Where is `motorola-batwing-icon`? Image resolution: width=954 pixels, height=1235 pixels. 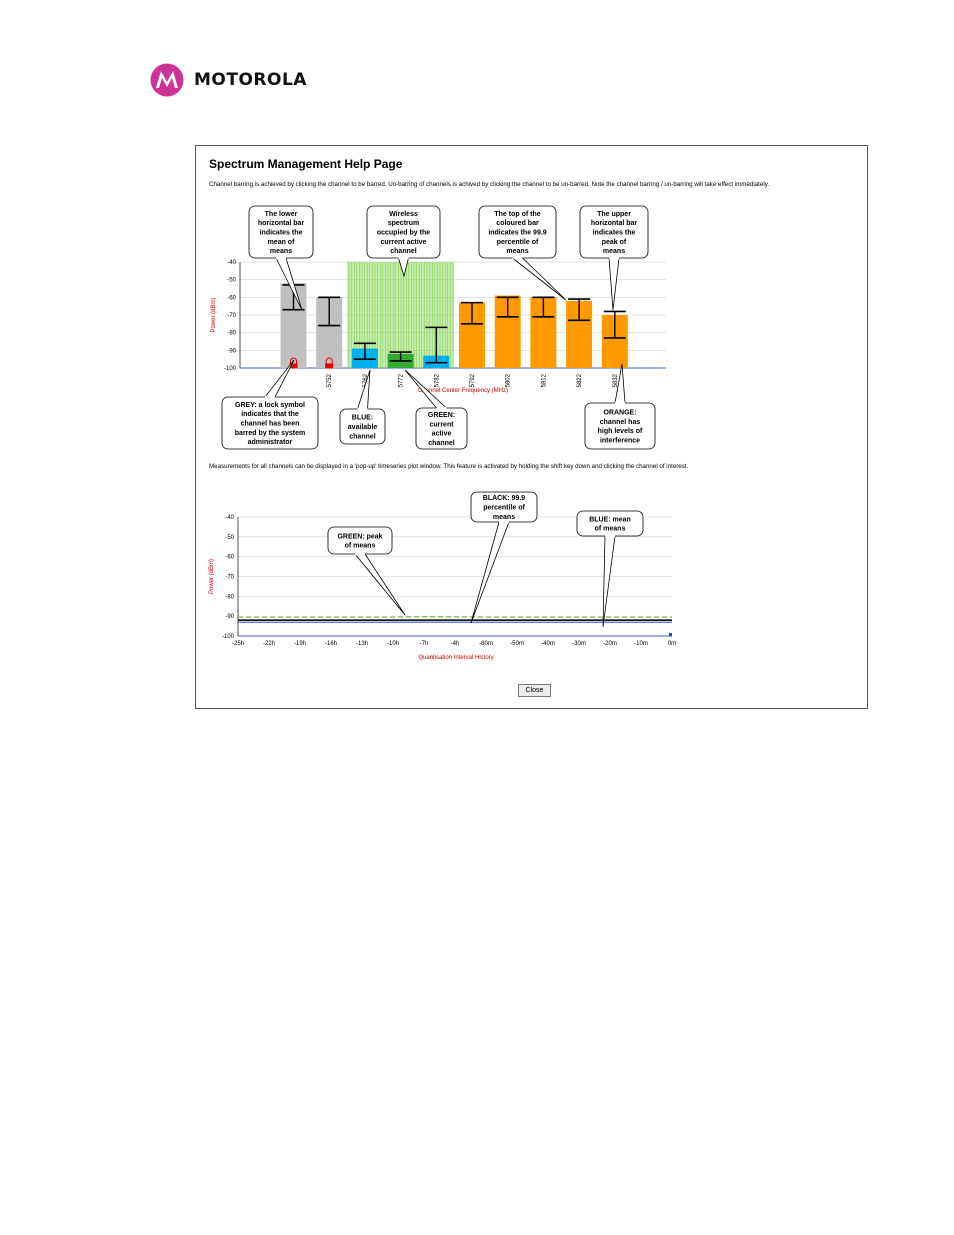
motorola-batwing-icon is located at coordinates (167, 80).